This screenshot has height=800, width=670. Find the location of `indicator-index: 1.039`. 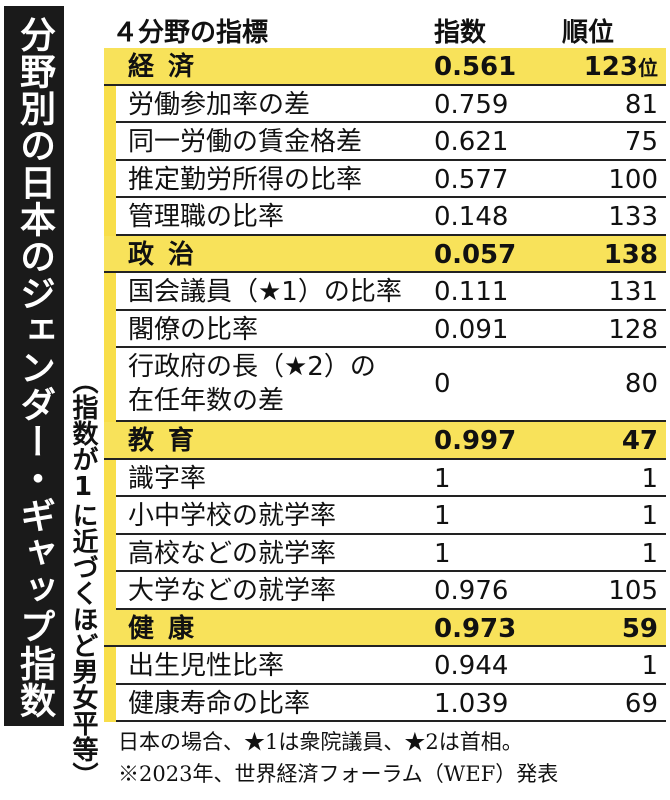

indicator-index: 1.039 is located at coordinates (471, 703).